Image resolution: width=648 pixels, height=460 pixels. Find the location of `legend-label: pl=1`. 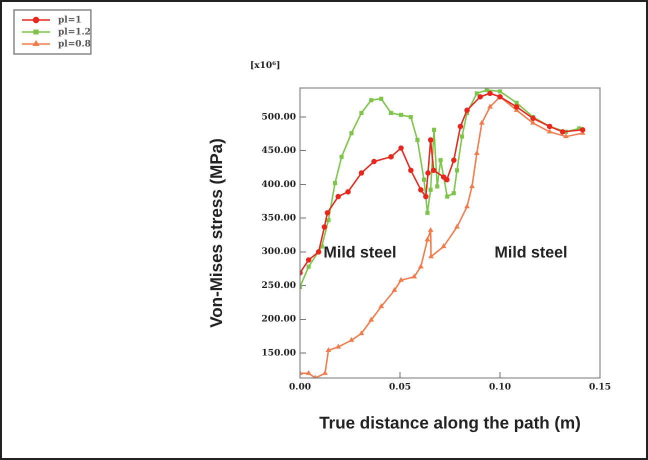

legend-label: pl=1 is located at coordinates (70, 20).